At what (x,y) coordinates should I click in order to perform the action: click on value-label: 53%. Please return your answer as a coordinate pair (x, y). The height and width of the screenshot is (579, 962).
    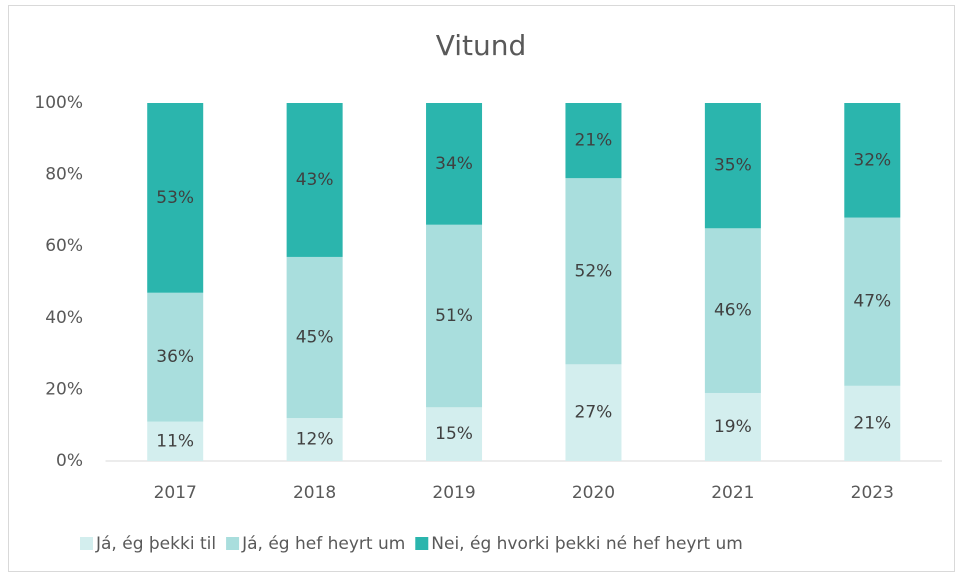
    Looking at the image, I should click on (175, 198).